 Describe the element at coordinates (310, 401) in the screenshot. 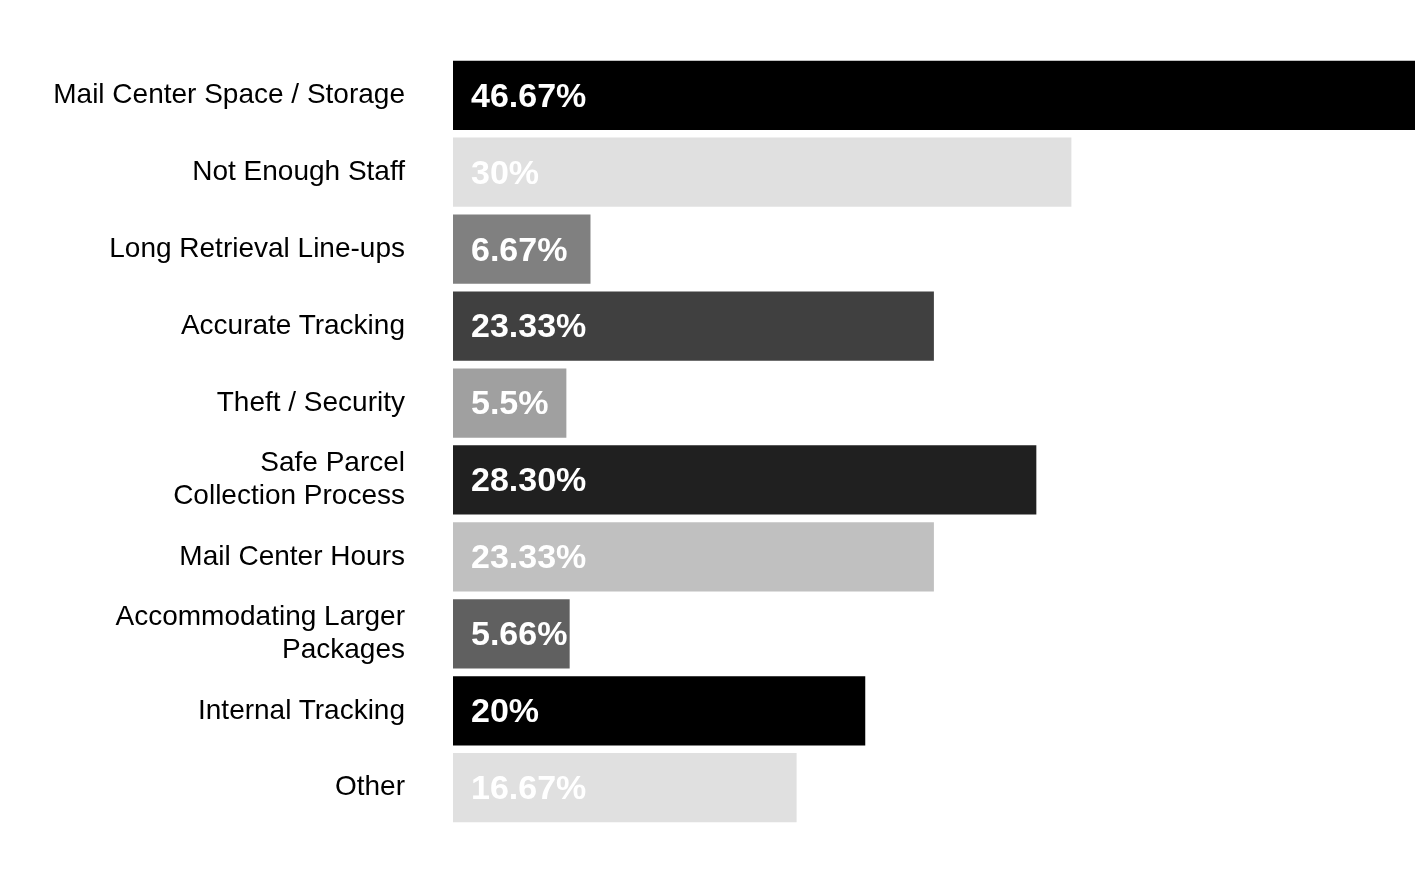

I see `y-tick-label: Theft / Security` at that location.